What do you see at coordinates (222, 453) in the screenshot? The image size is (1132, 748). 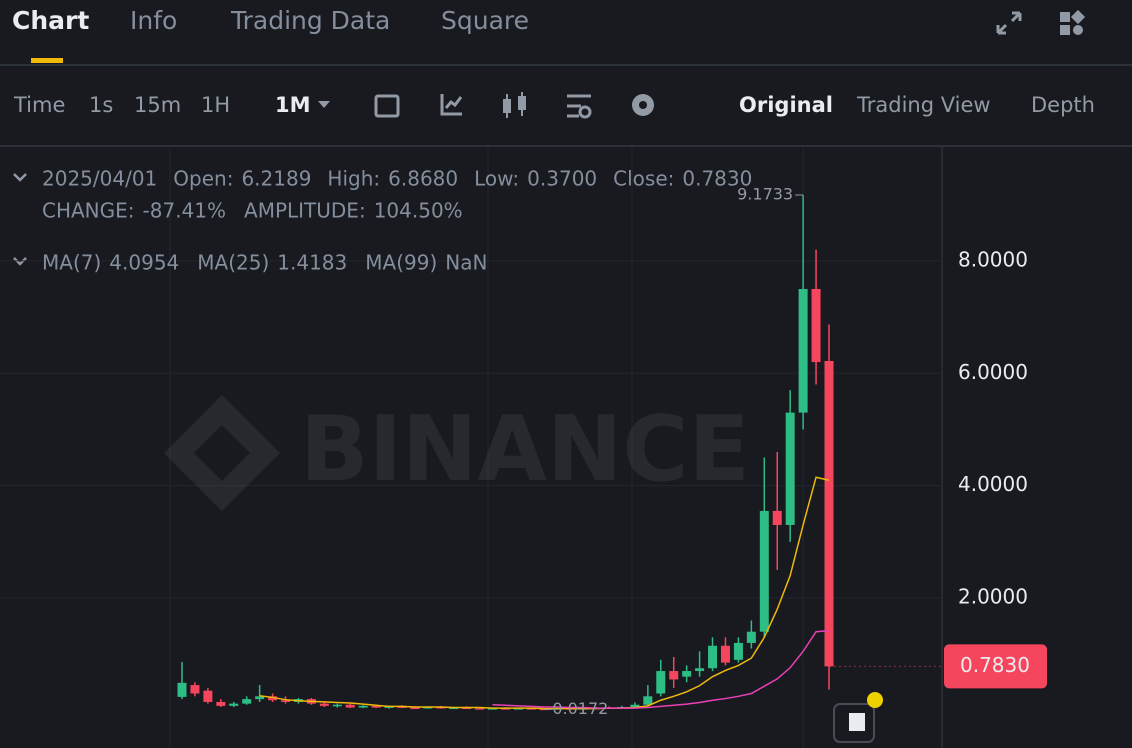 I see `watermark-logo` at bounding box center [222, 453].